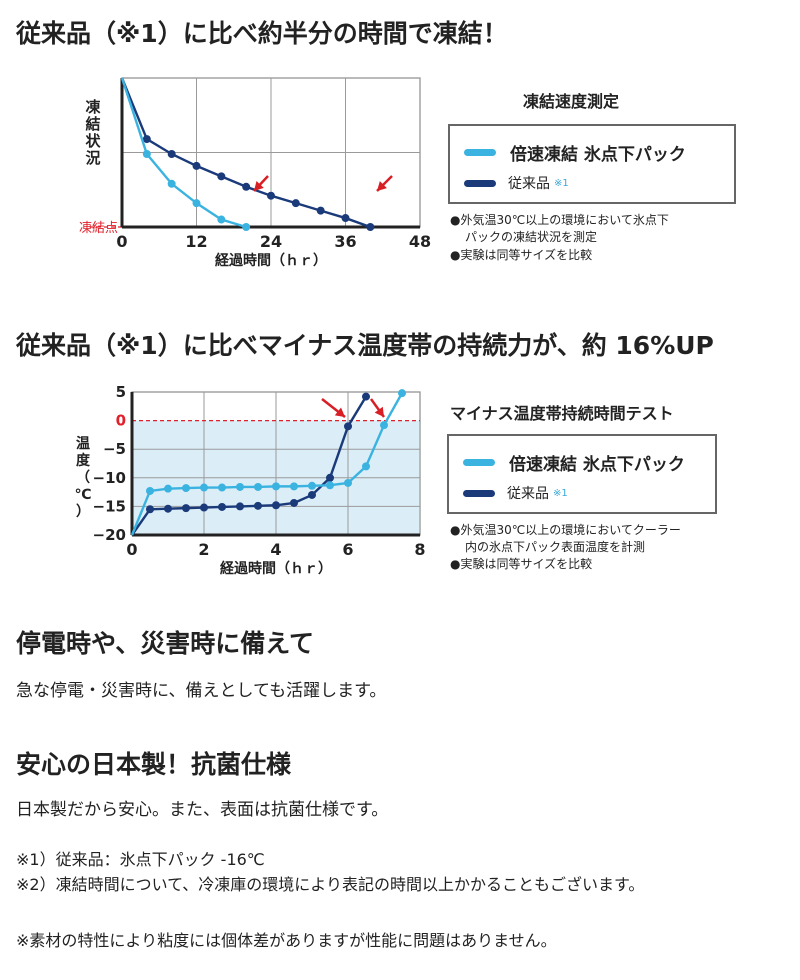 Image resolution: width=800 pixels, height=980 pixels. Describe the element at coordinates (93, 107) in the screenshot. I see `y-axis-title-char: 凍` at that location.